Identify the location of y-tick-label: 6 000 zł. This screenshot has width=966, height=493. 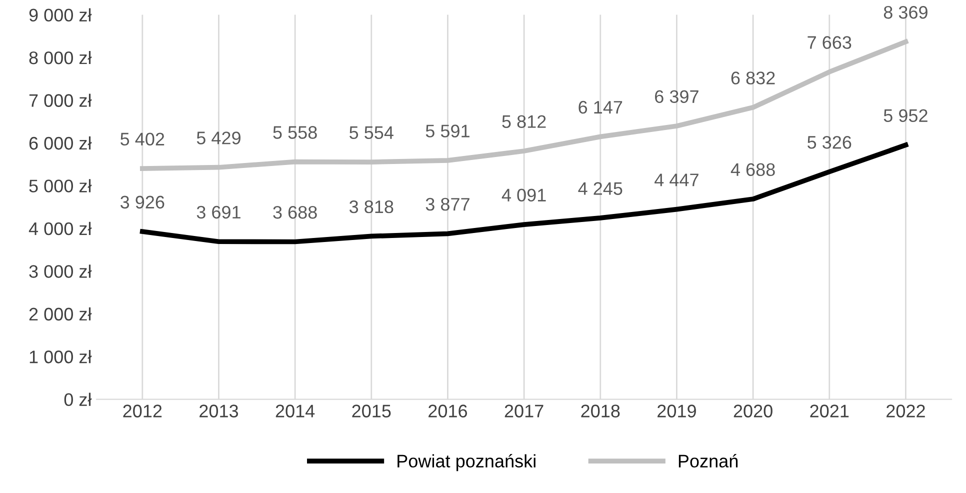
(60, 143).